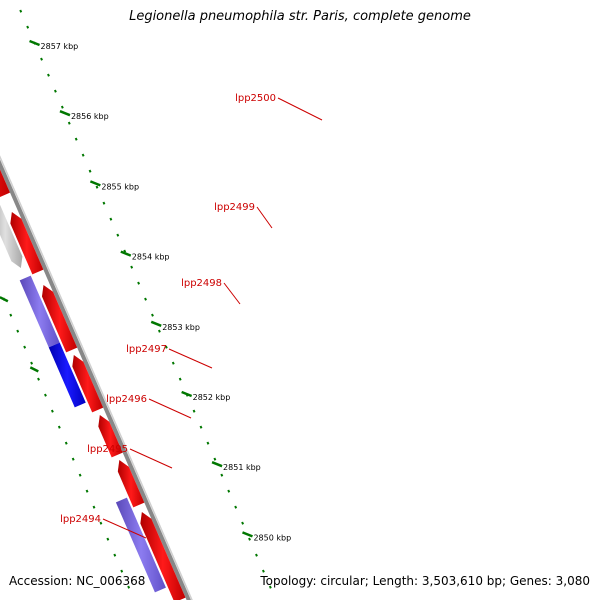  What do you see at coordinates (107, 449) in the screenshot?
I see `gene-label-lpp2495: lpp2495` at bounding box center [107, 449].